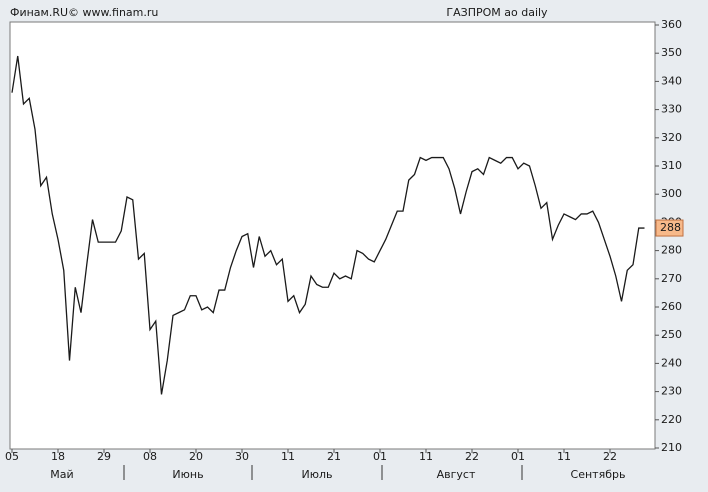 Image resolution: width=708 pixels, height=492 pixels. Describe the element at coordinates (671, 278) in the screenshot. I see `y-tick-label: 270` at that location.